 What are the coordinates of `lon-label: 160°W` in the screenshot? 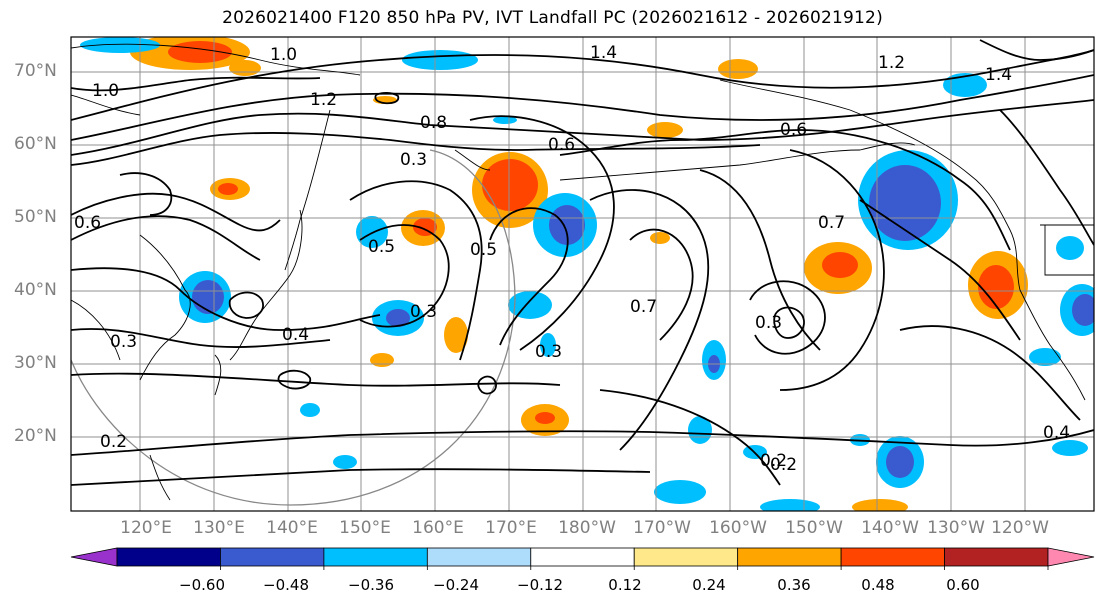 It's located at (738, 528).